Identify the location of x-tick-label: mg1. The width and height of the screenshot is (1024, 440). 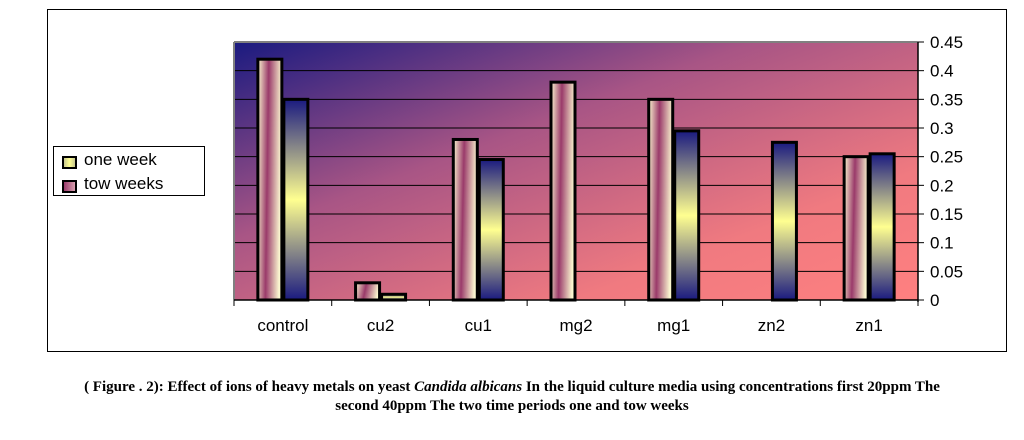
(673, 325).